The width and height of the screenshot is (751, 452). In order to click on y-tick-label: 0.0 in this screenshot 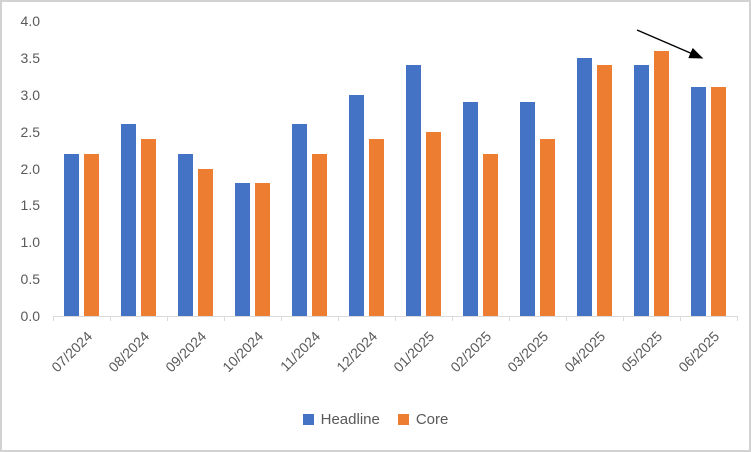, I will do `click(30, 316)`.